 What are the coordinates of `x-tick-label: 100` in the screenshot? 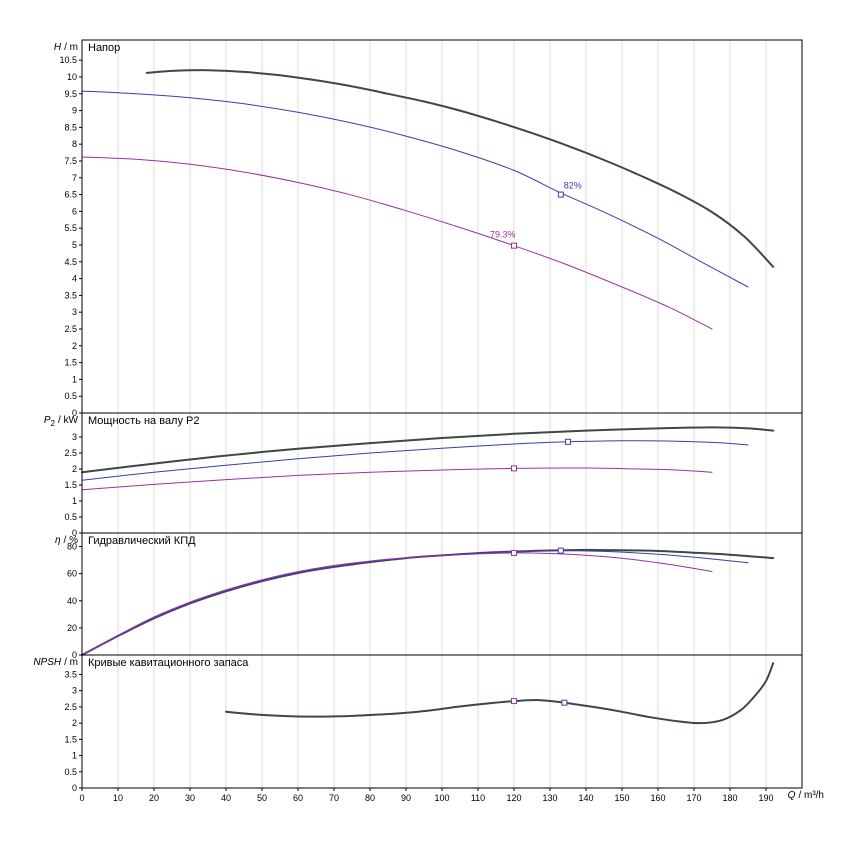 It's located at (441, 798).